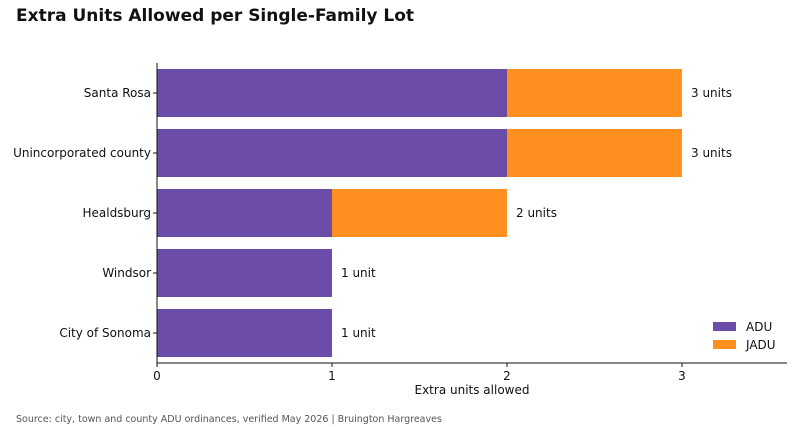  What do you see at coordinates (332, 376) in the screenshot?
I see `x-tick-label: 1` at bounding box center [332, 376].